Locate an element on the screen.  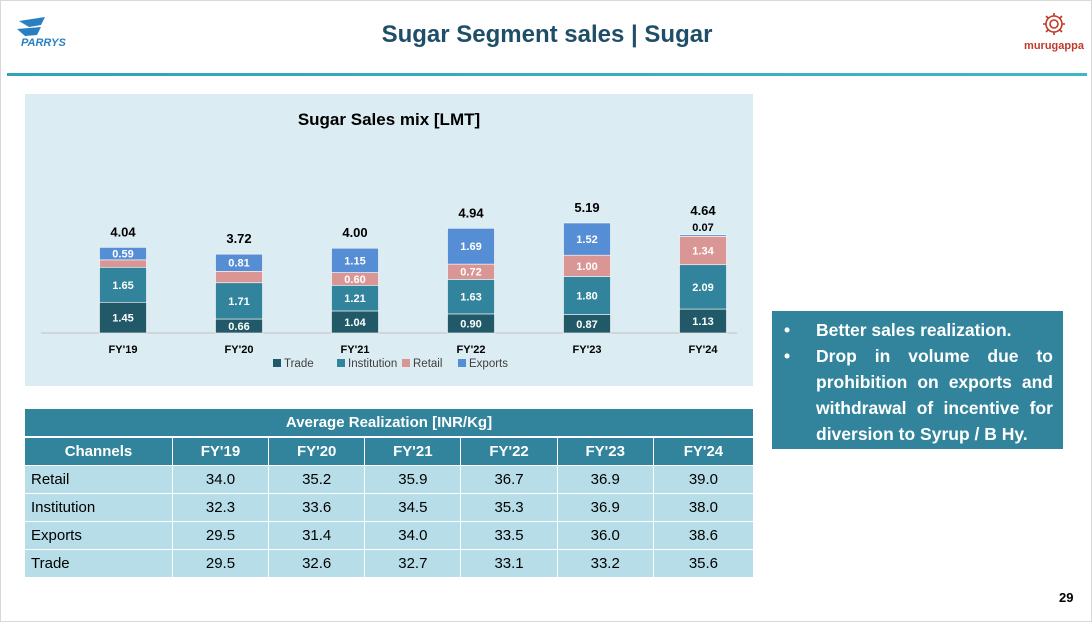
parrys-logo: PARRYS is located at coordinates (41, 33).